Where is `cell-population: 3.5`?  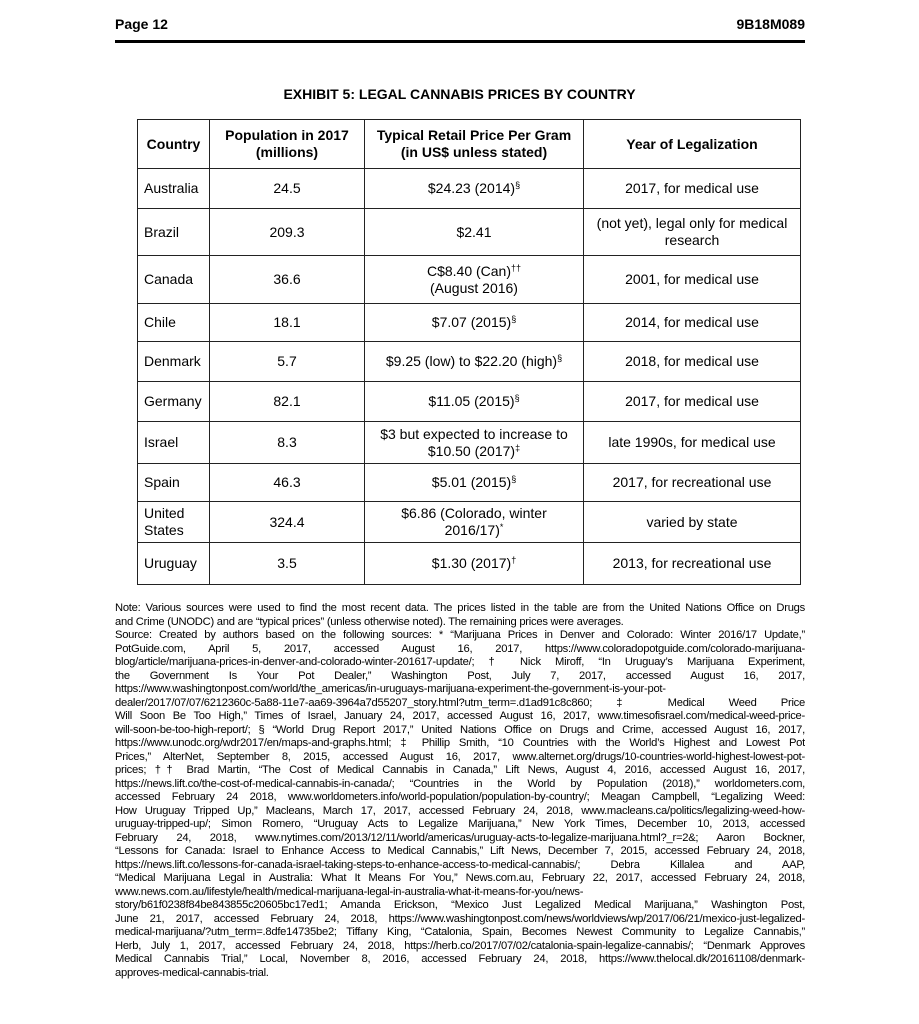 cell-population: 3.5 is located at coordinates (287, 563).